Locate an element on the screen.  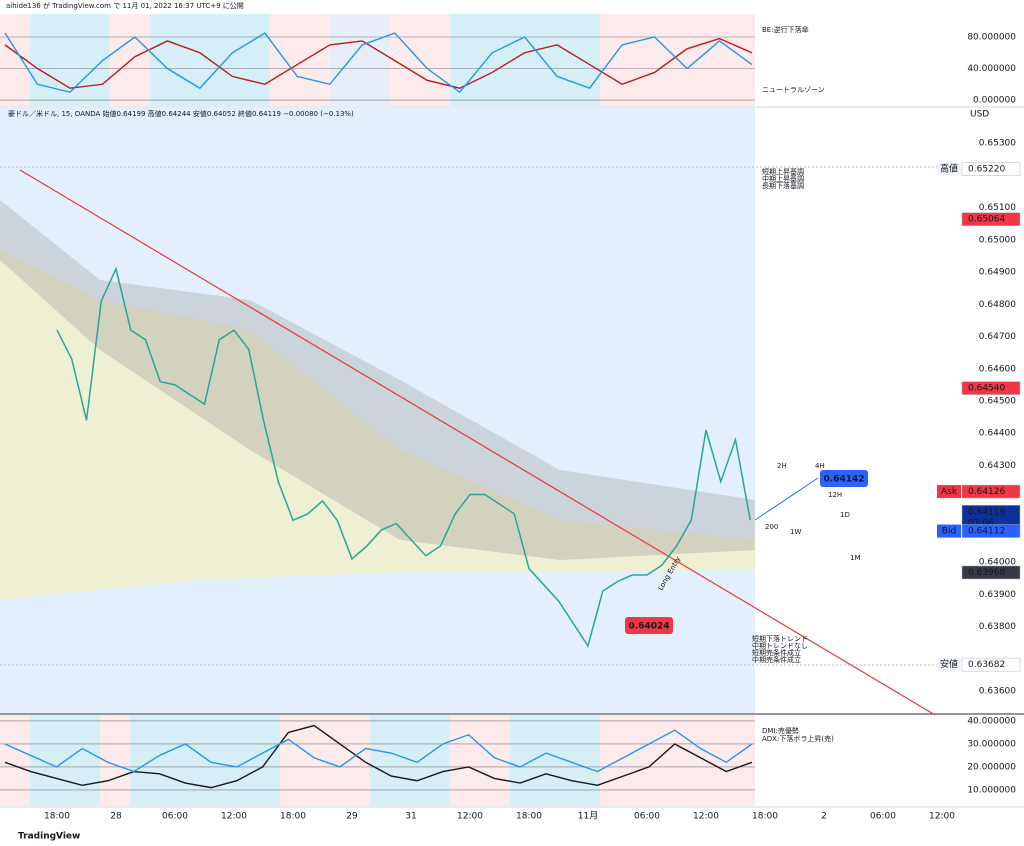
y-tick-label: 0.64000 is located at coordinates (997, 563).